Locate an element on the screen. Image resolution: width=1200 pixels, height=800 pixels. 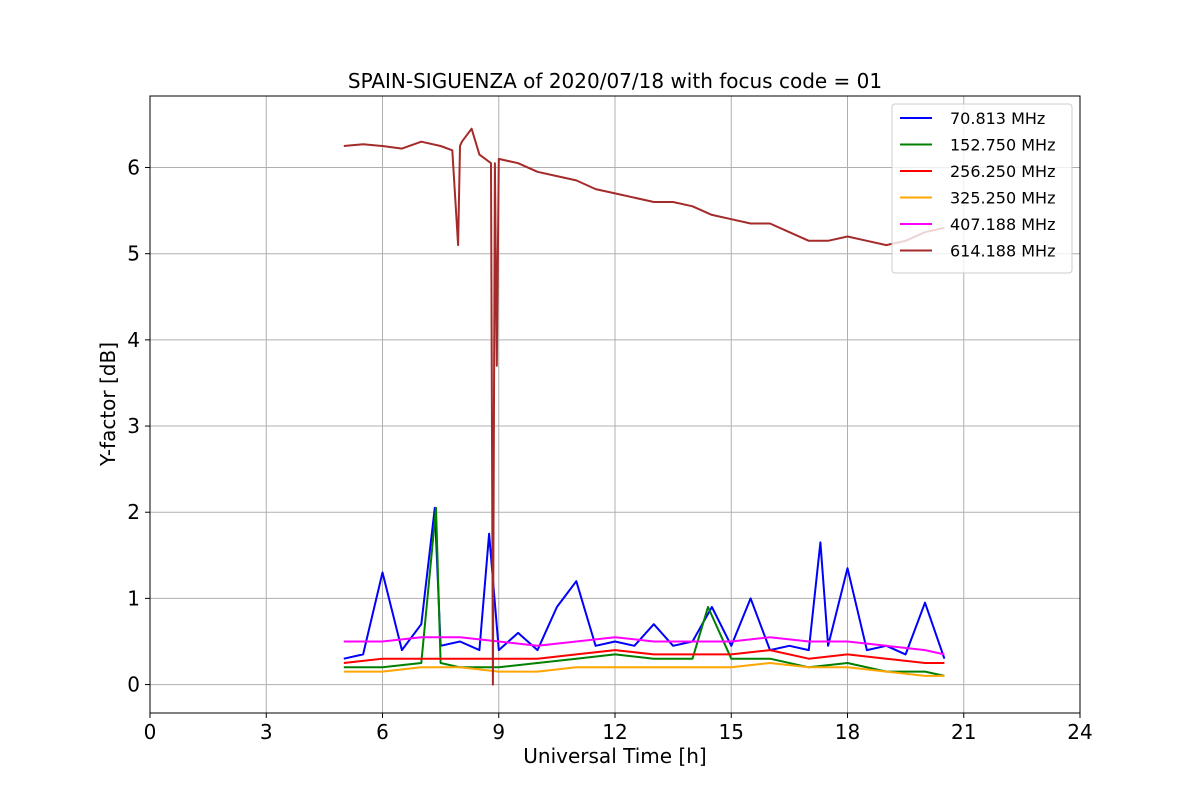
x-tick-label: 12 is located at coordinates (614, 732).